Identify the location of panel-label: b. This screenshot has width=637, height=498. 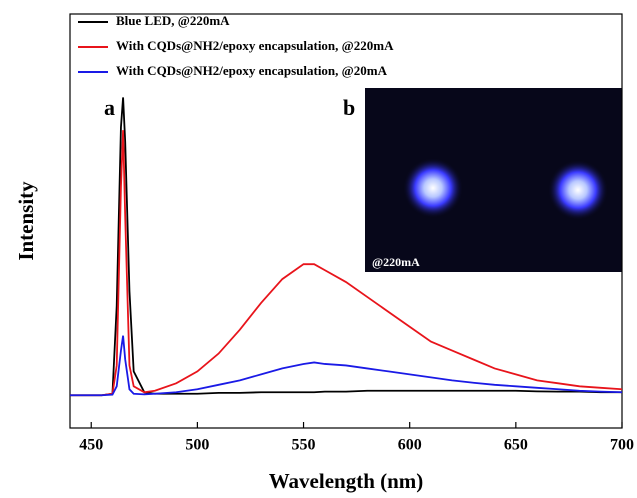
(349, 107).